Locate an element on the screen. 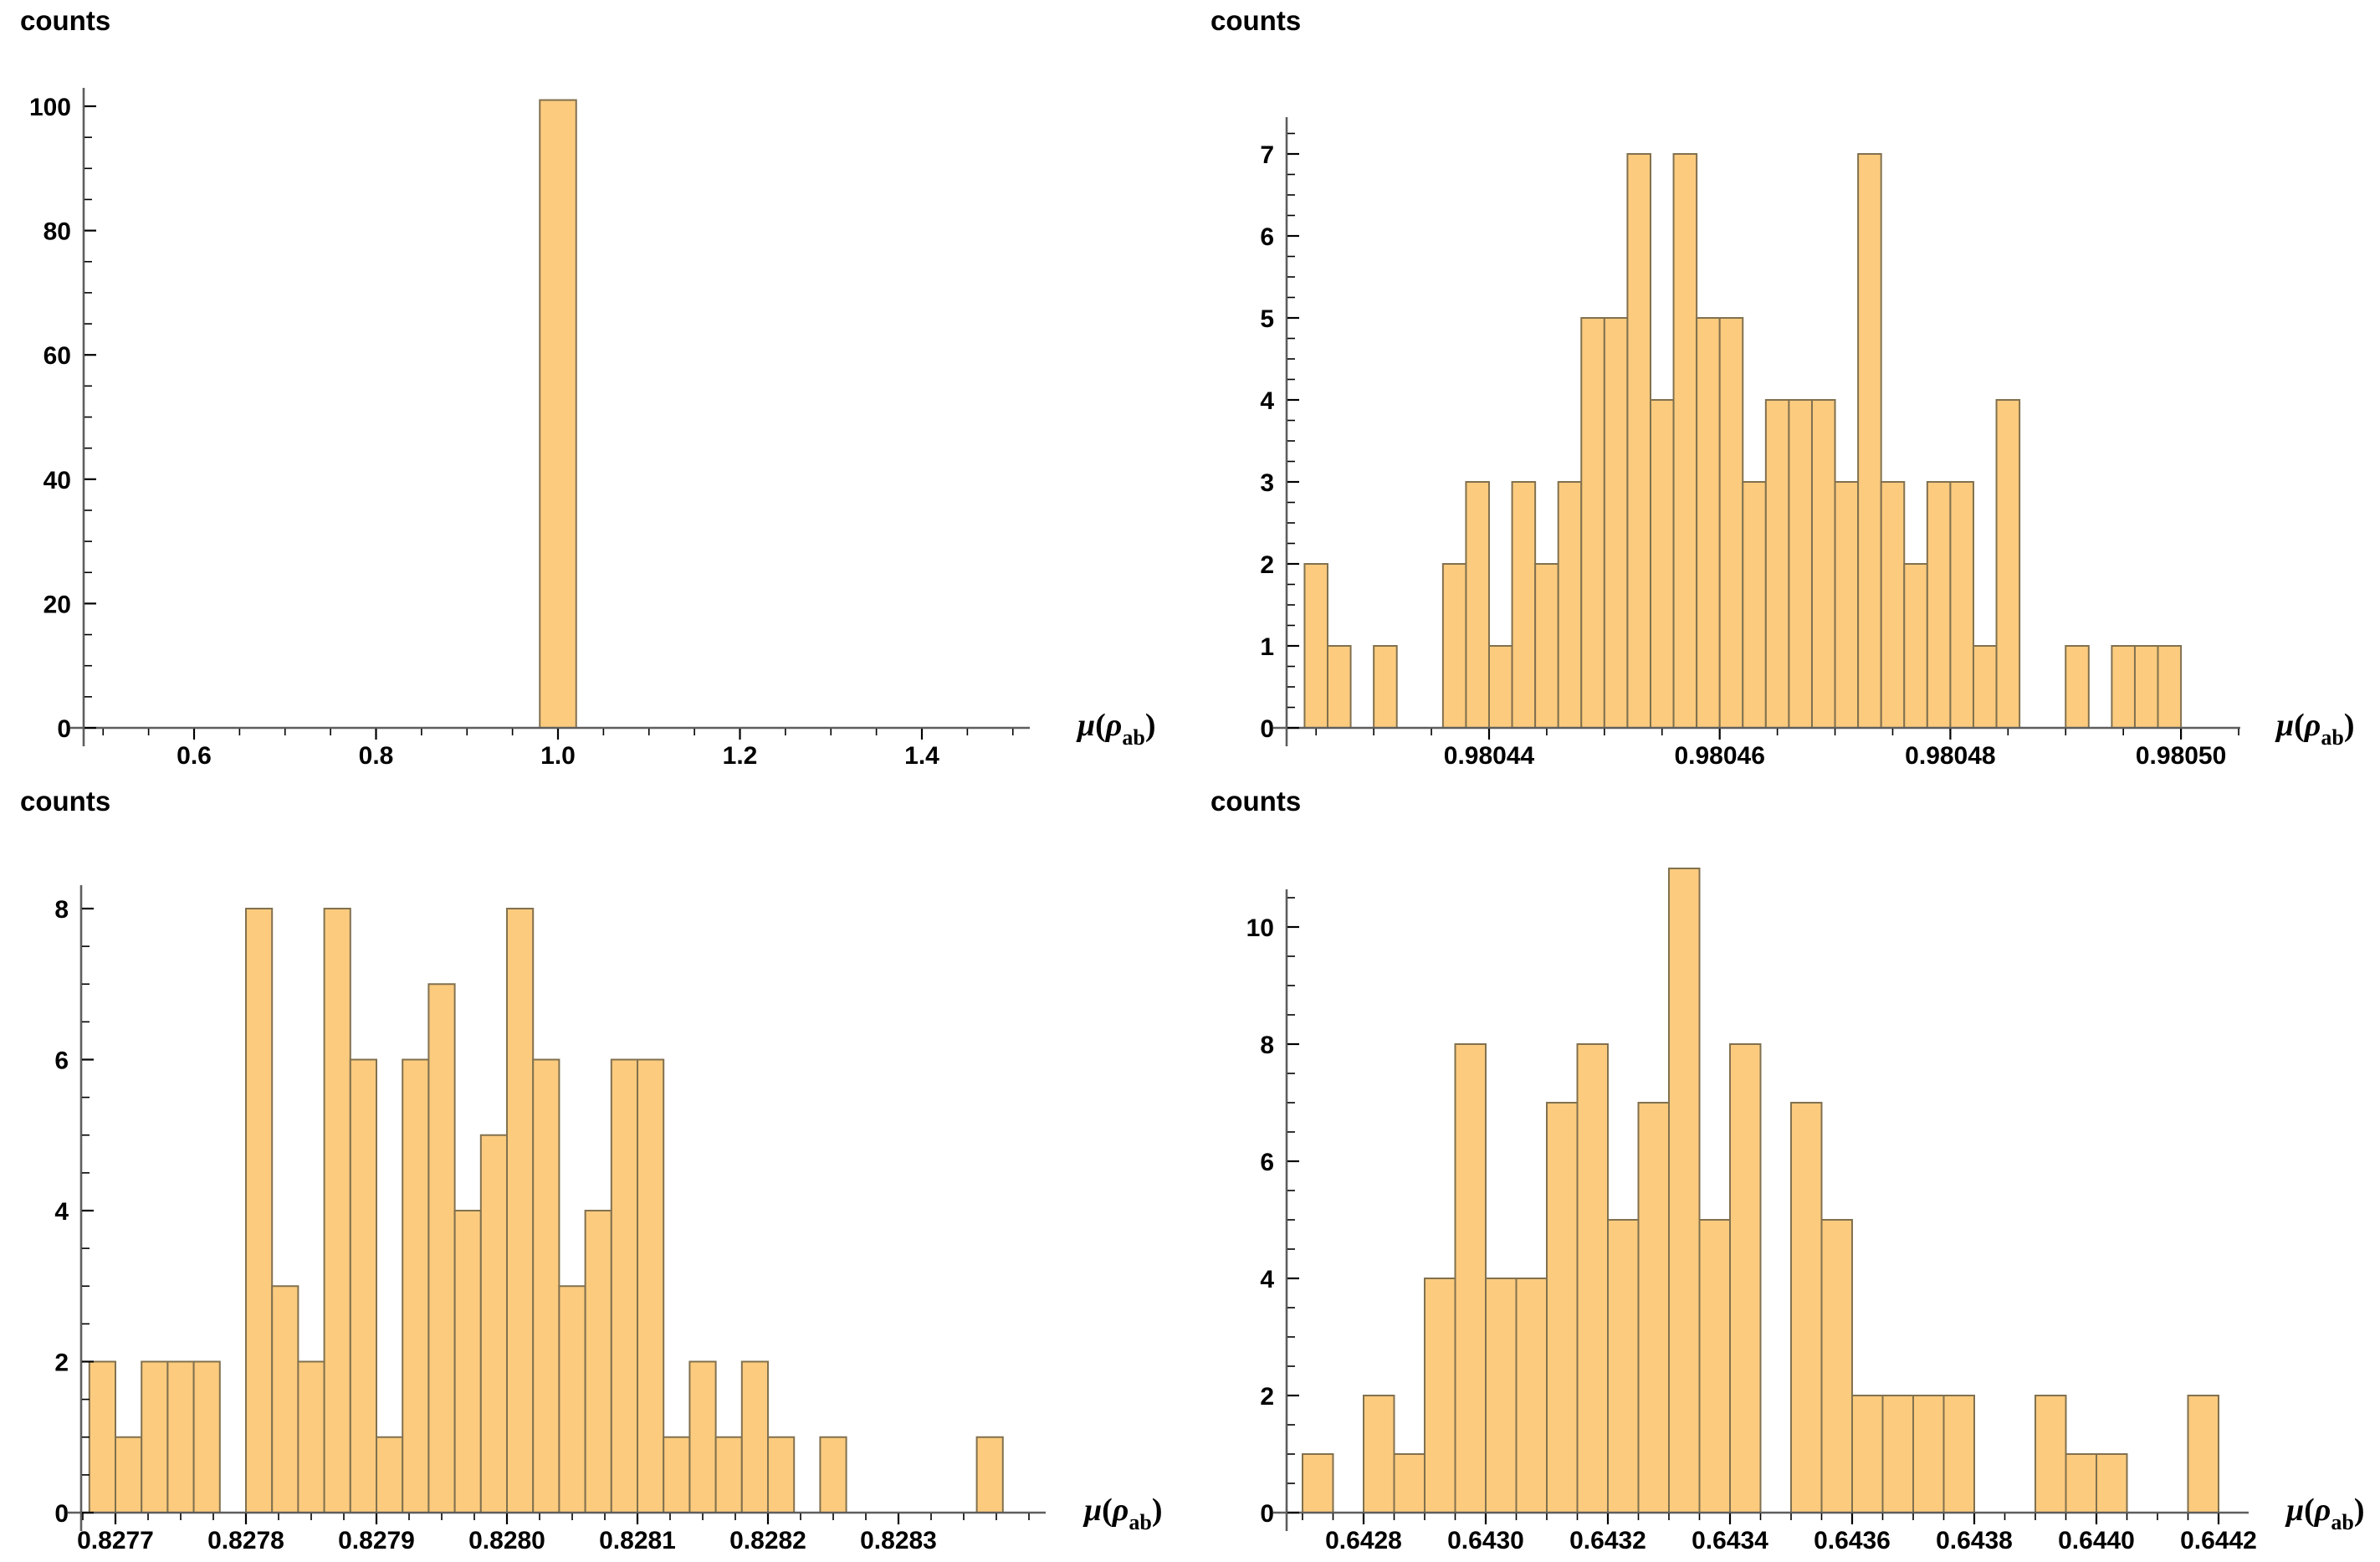  y-tick-label: 5 is located at coordinates (1267, 319).